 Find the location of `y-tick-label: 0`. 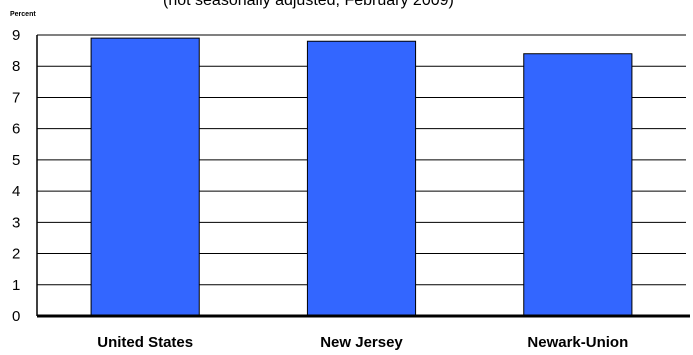

y-tick-label: 0 is located at coordinates (16, 316).